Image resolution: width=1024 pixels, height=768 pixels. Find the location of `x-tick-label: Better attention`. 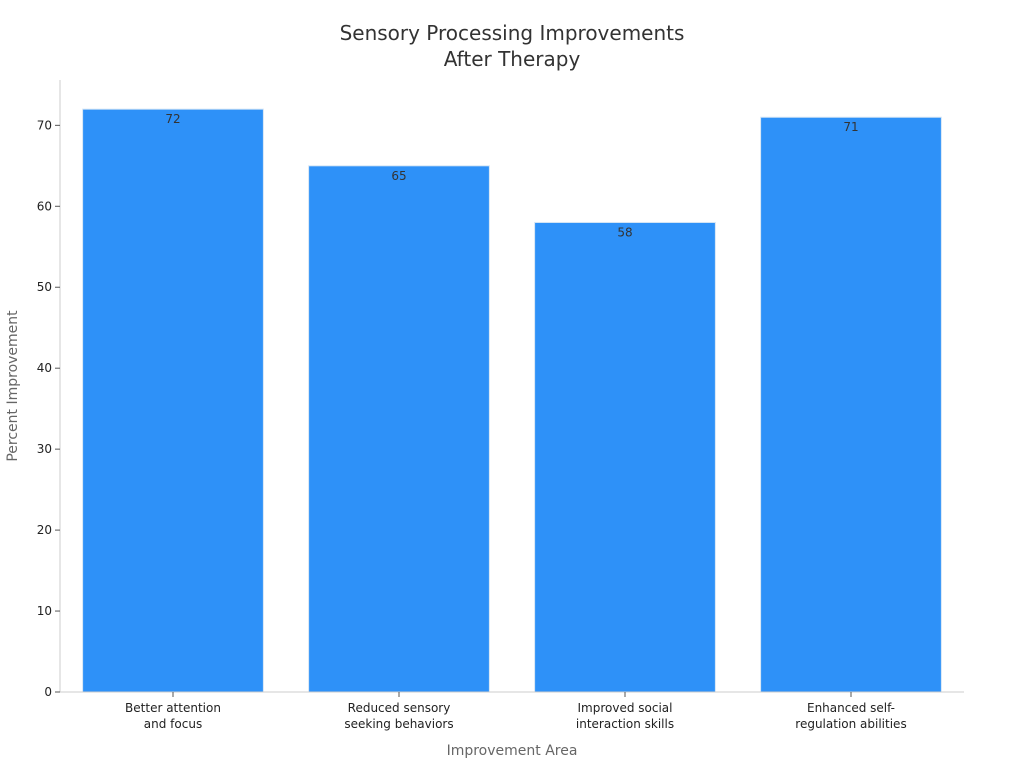

x-tick-label: Better attention is located at coordinates (173, 708).